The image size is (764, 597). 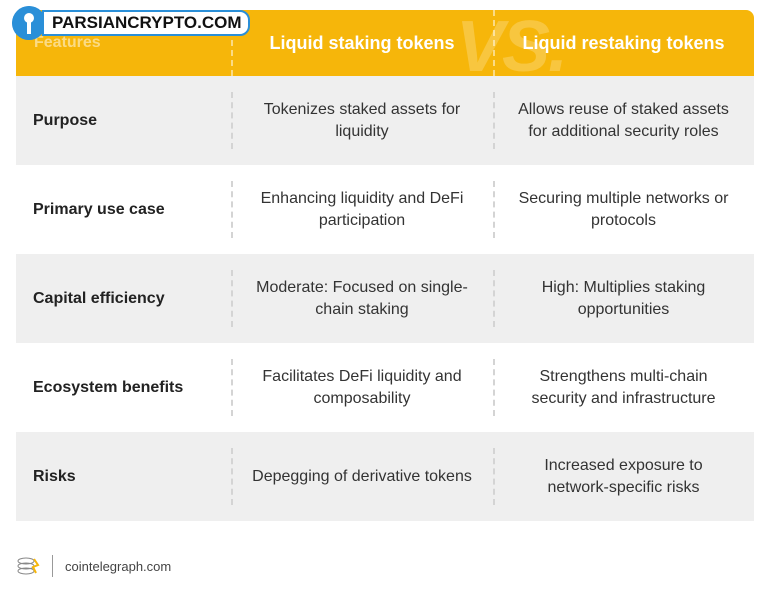 I want to click on source: cointelegraph.com, so click(x=118, y=566).